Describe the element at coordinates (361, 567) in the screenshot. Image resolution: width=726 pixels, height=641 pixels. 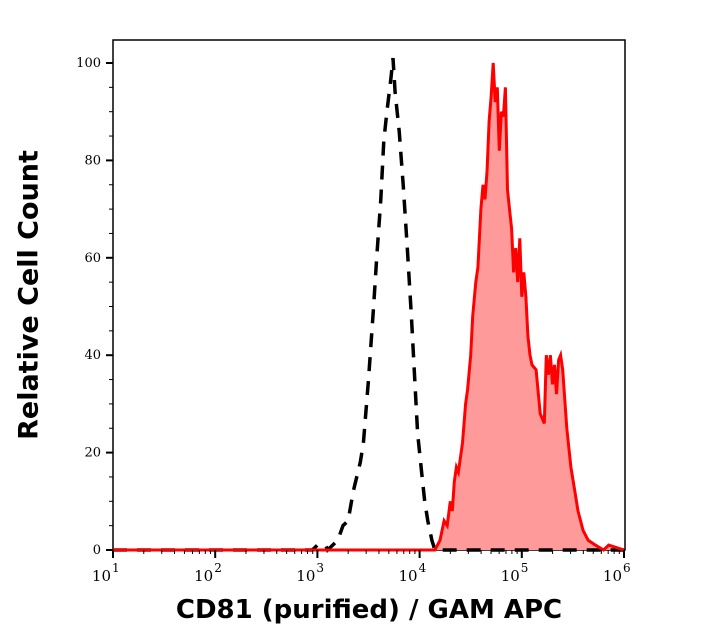
I see `x-axis-ticks: 10 1 10 2 10 3 10 4 10 5 10 6` at that location.